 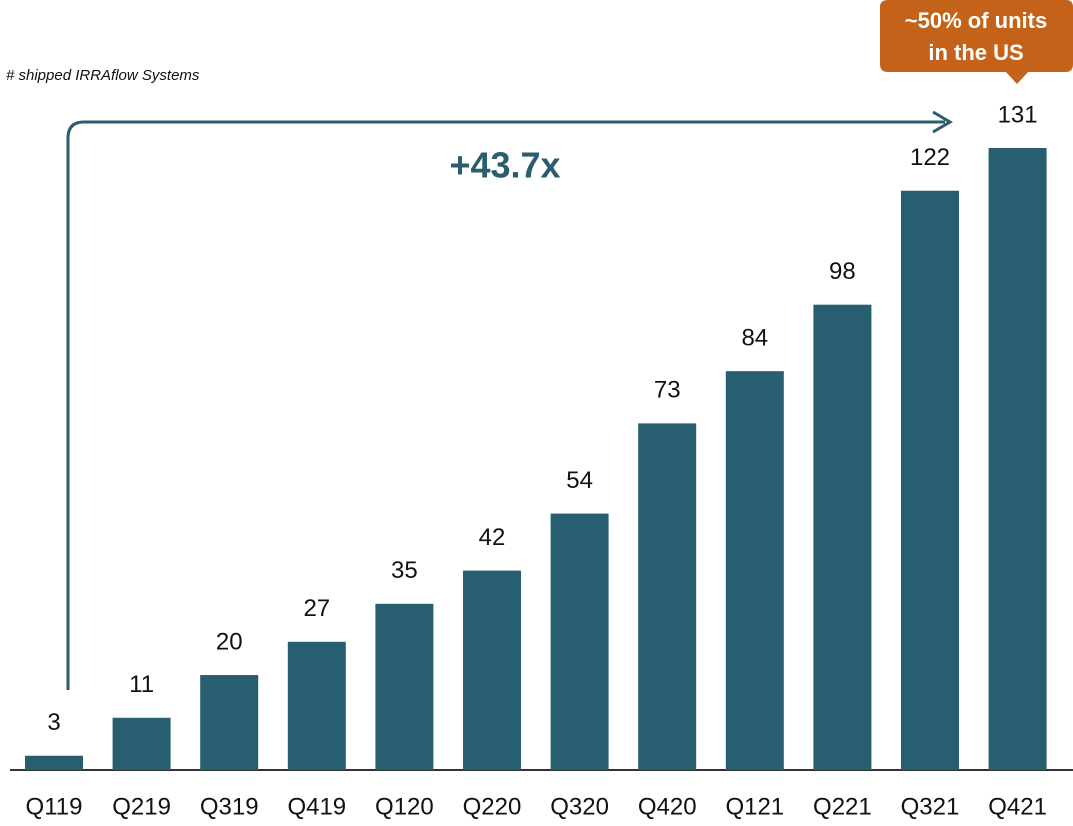 I want to click on callout-box, so click(x=976, y=42).